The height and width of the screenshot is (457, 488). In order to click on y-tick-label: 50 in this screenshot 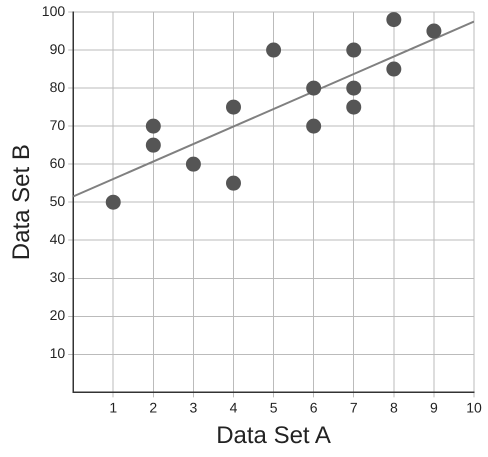, I will do `click(58, 201)`.